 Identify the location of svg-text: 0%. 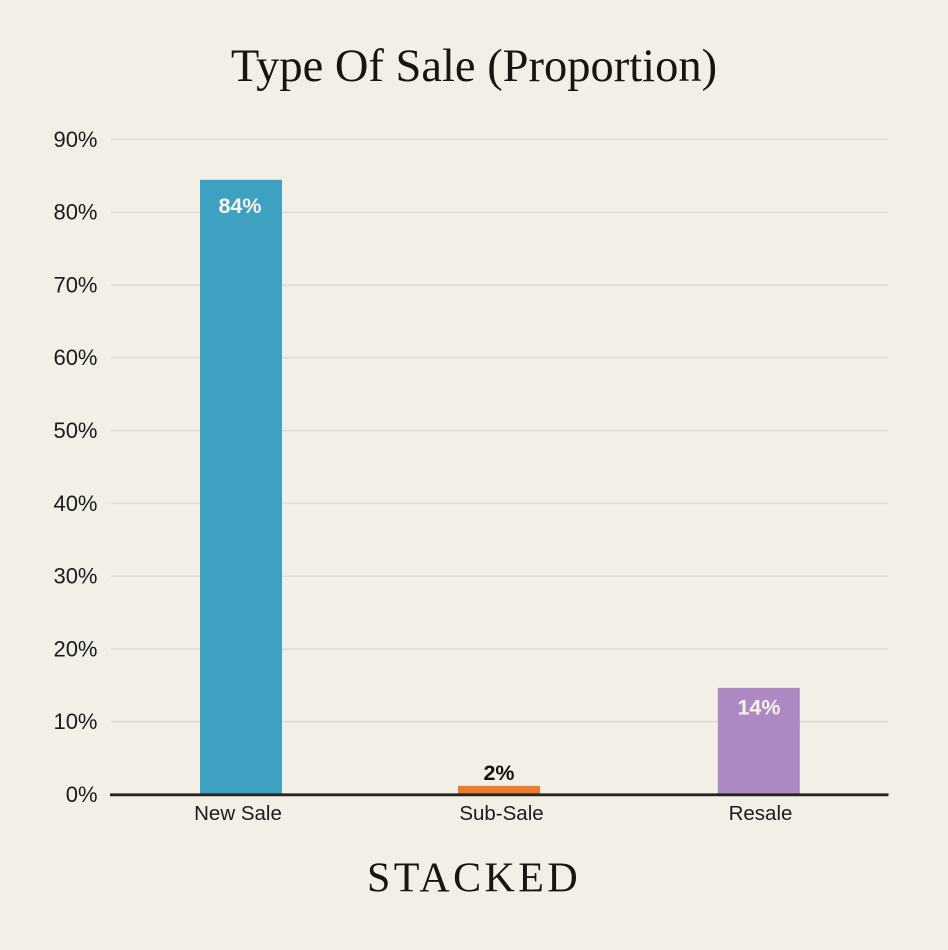
(82, 794).